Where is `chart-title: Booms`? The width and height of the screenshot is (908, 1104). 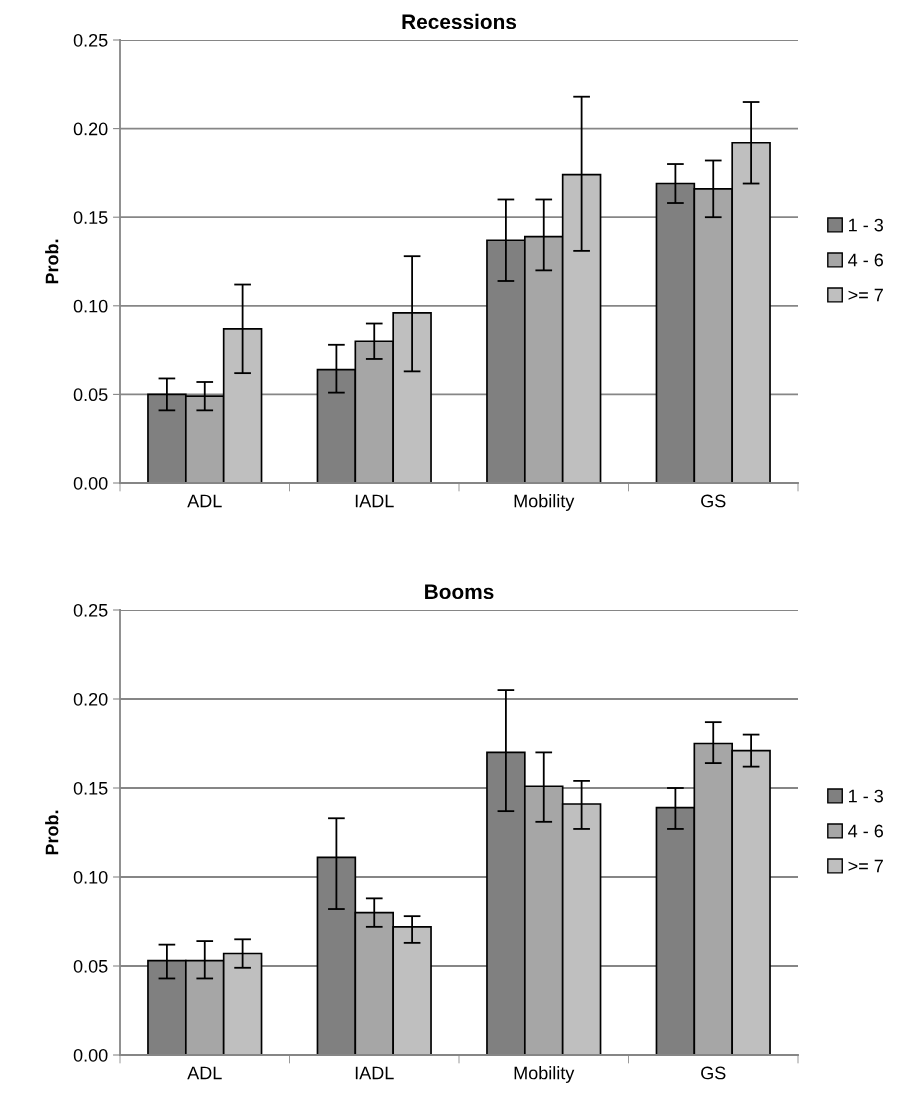
chart-title: Booms is located at coordinates (459, 592).